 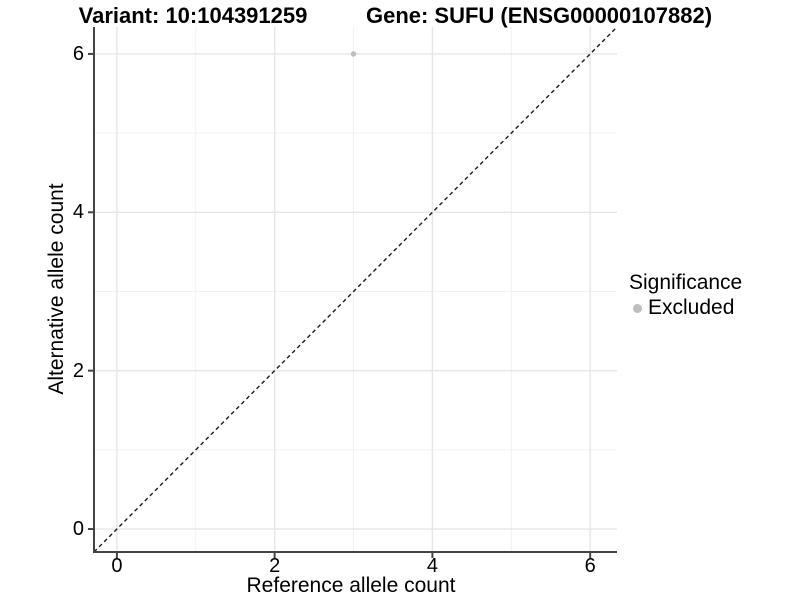 What do you see at coordinates (590, 566) in the screenshot?
I see `x-tick-label: 6` at bounding box center [590, 566].